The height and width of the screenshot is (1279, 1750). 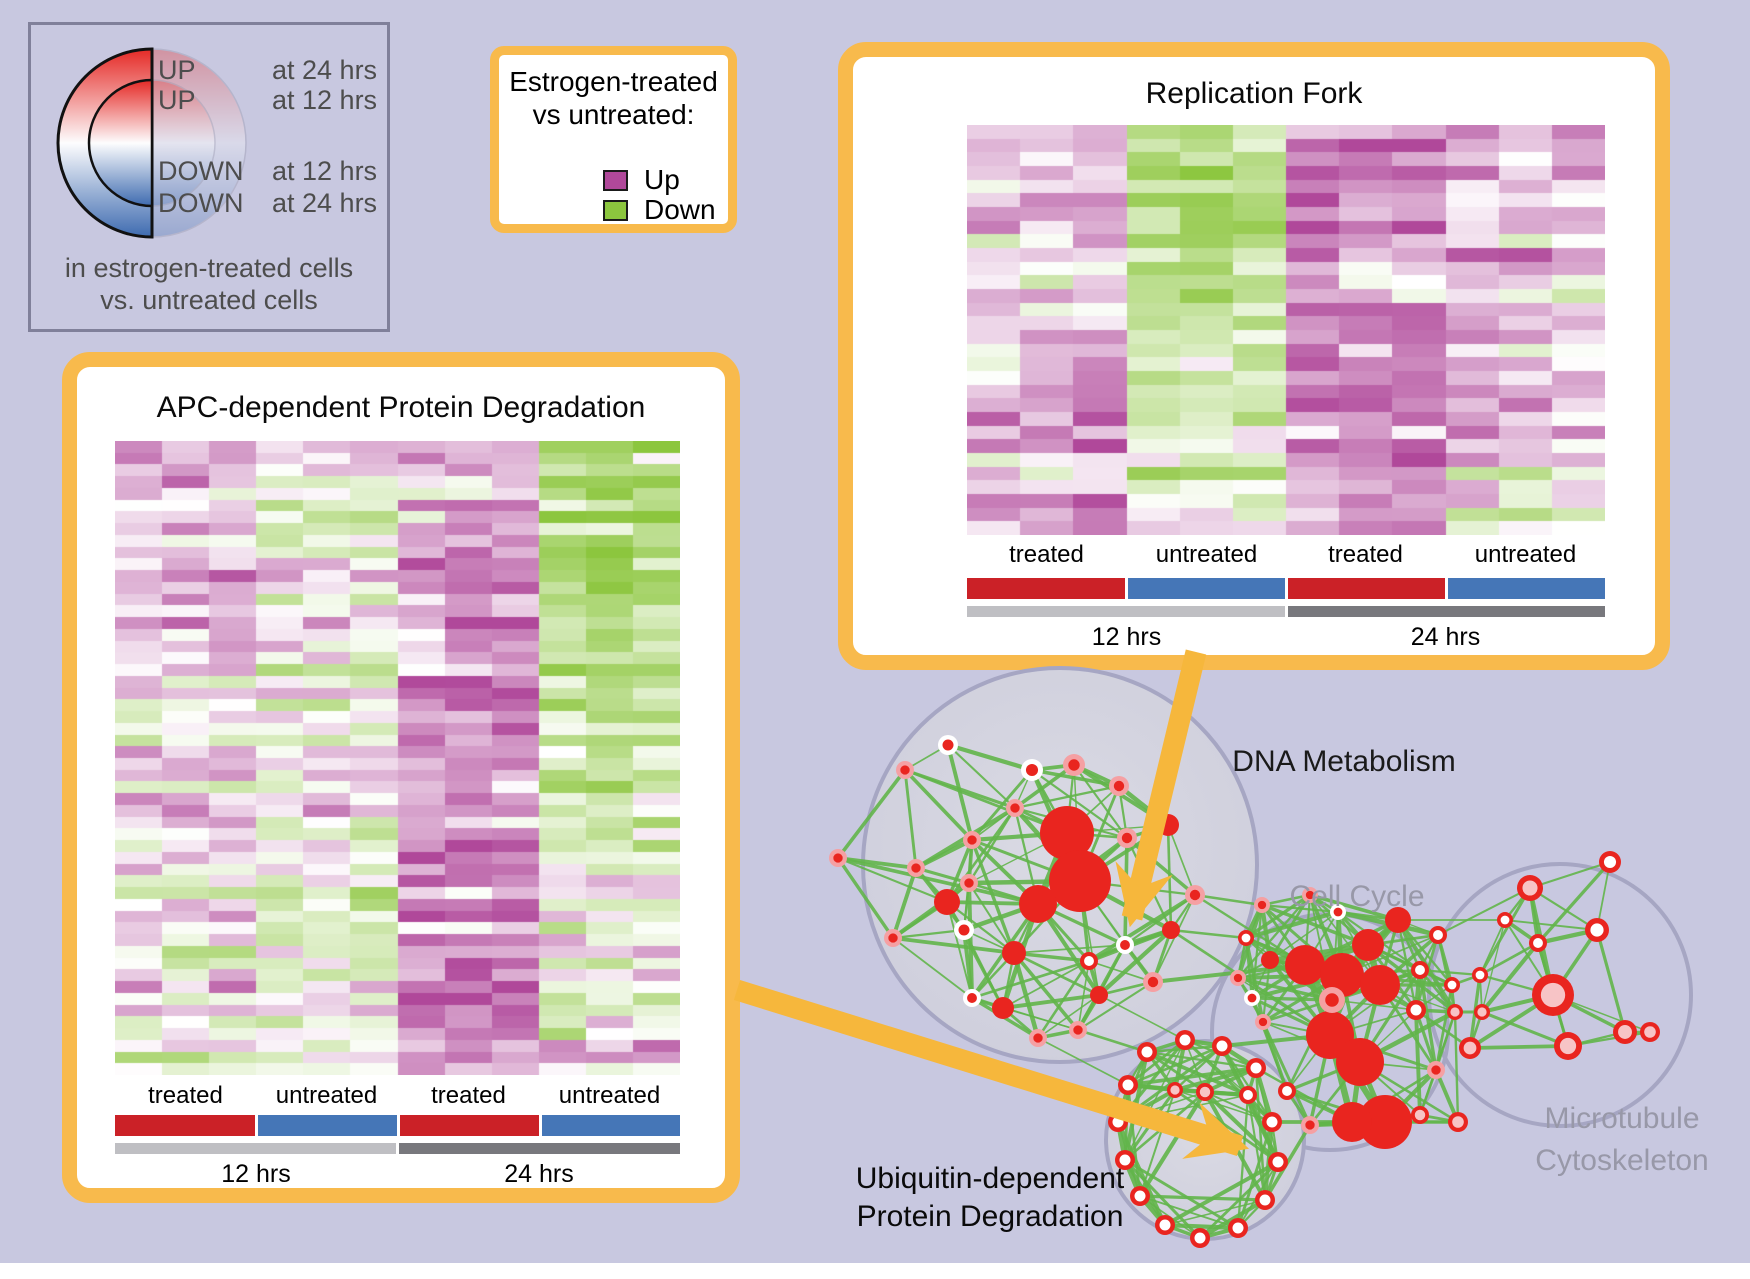 What do you see at coordinates (469, 1125) in the screenshot?
I see `apc-treated-bar-24h` at bounding box center [469, 1125].